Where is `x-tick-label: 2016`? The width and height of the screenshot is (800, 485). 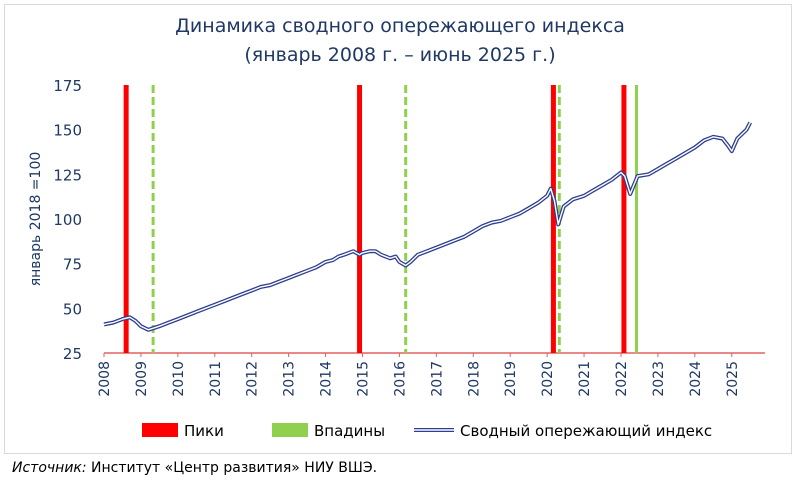 x-tick-label: 2016 is located at coordinates (400, 379).